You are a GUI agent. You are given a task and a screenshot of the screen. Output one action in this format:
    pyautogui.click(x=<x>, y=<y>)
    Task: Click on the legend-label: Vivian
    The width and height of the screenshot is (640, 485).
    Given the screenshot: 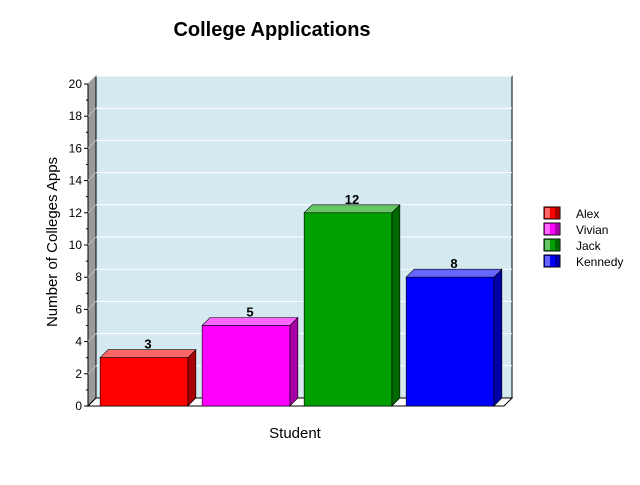 What is the action you would take?
    pyautogui.click(x=592, y=230)
    